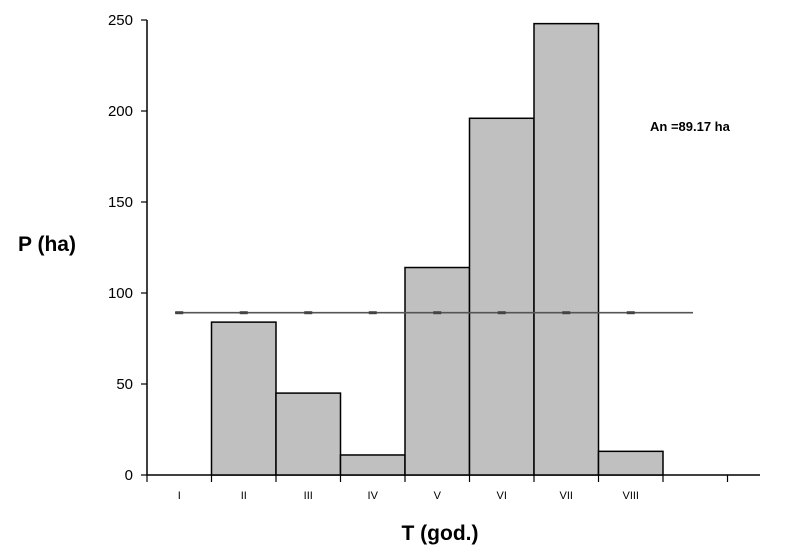  I want to click on y-tick-label: 0, so click(129, 475).